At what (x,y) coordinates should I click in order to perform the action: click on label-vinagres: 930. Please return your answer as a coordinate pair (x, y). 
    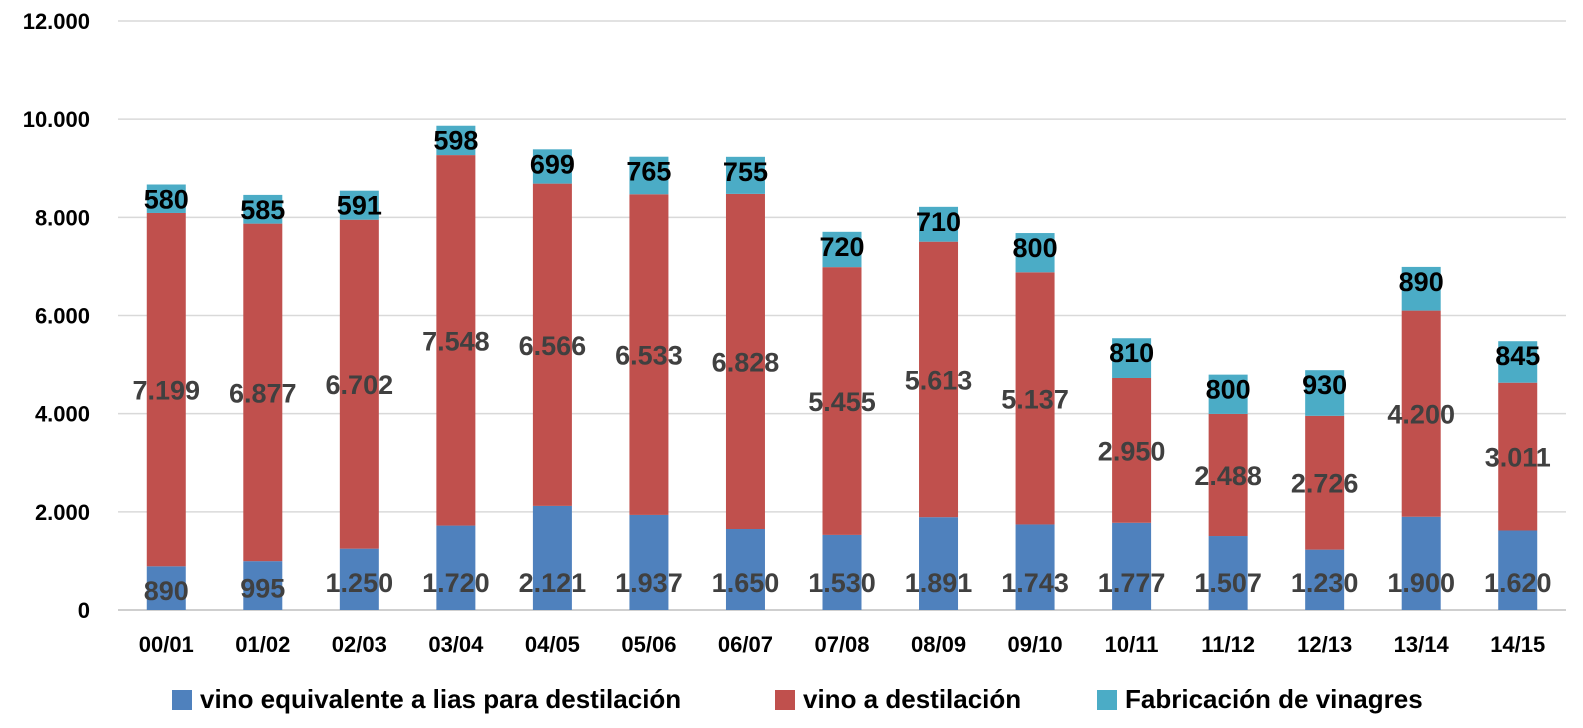
    Looking at the image, I should click on (1324, 385).